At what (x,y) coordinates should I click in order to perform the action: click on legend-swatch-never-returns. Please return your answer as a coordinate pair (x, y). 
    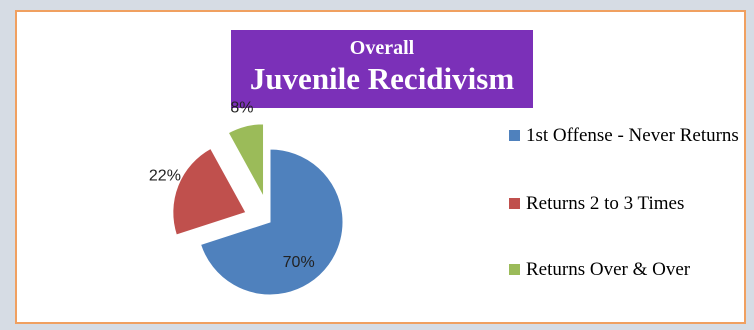
    Looking at the image, I should click on (514, 135).